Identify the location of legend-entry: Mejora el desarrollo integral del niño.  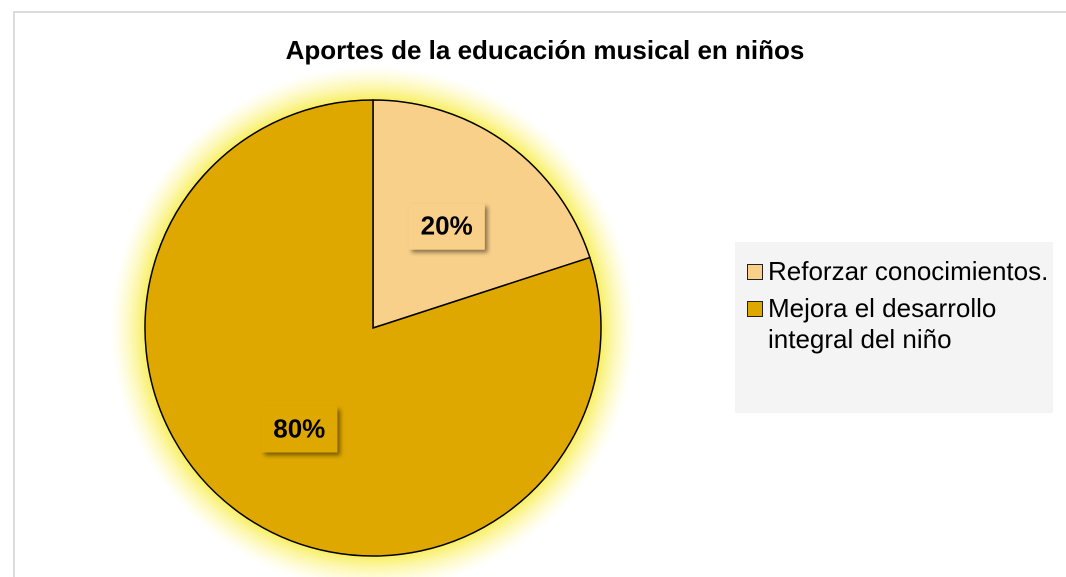
(900, 324).